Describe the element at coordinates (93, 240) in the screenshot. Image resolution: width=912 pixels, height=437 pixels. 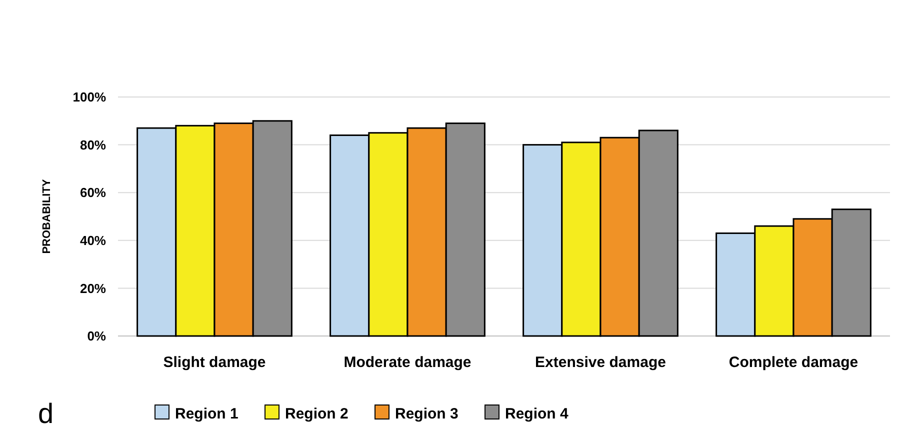
I see `y-tick-label: 40%` at that location.